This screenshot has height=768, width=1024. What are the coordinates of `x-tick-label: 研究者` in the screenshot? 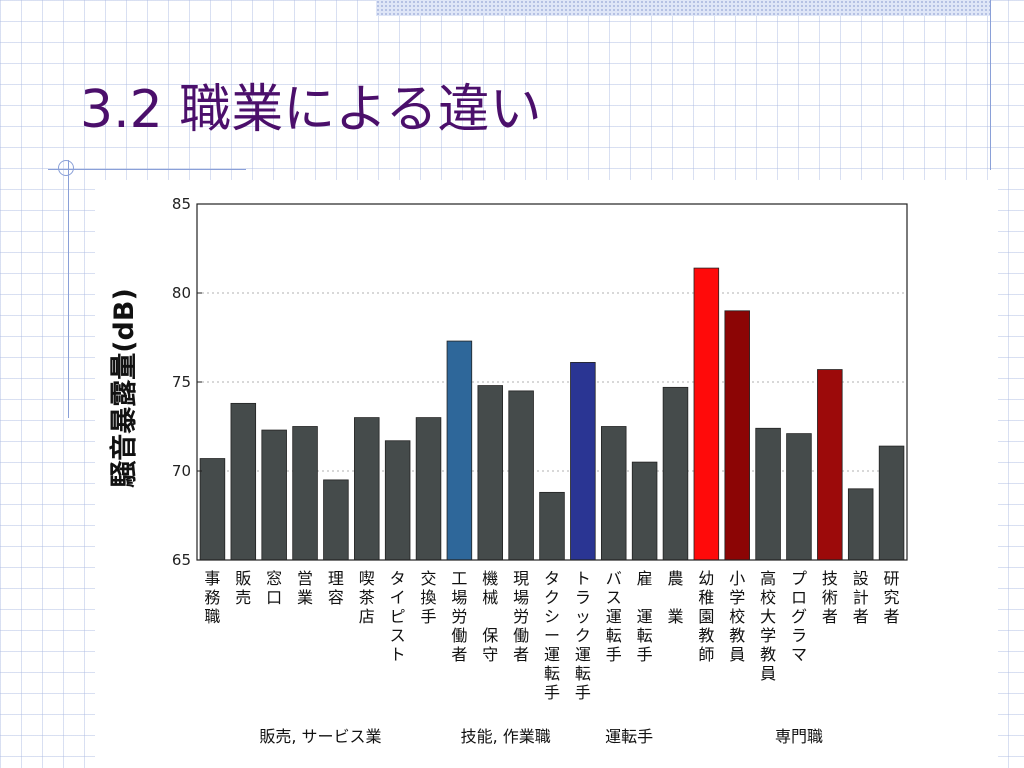 It's located at (892, 597).